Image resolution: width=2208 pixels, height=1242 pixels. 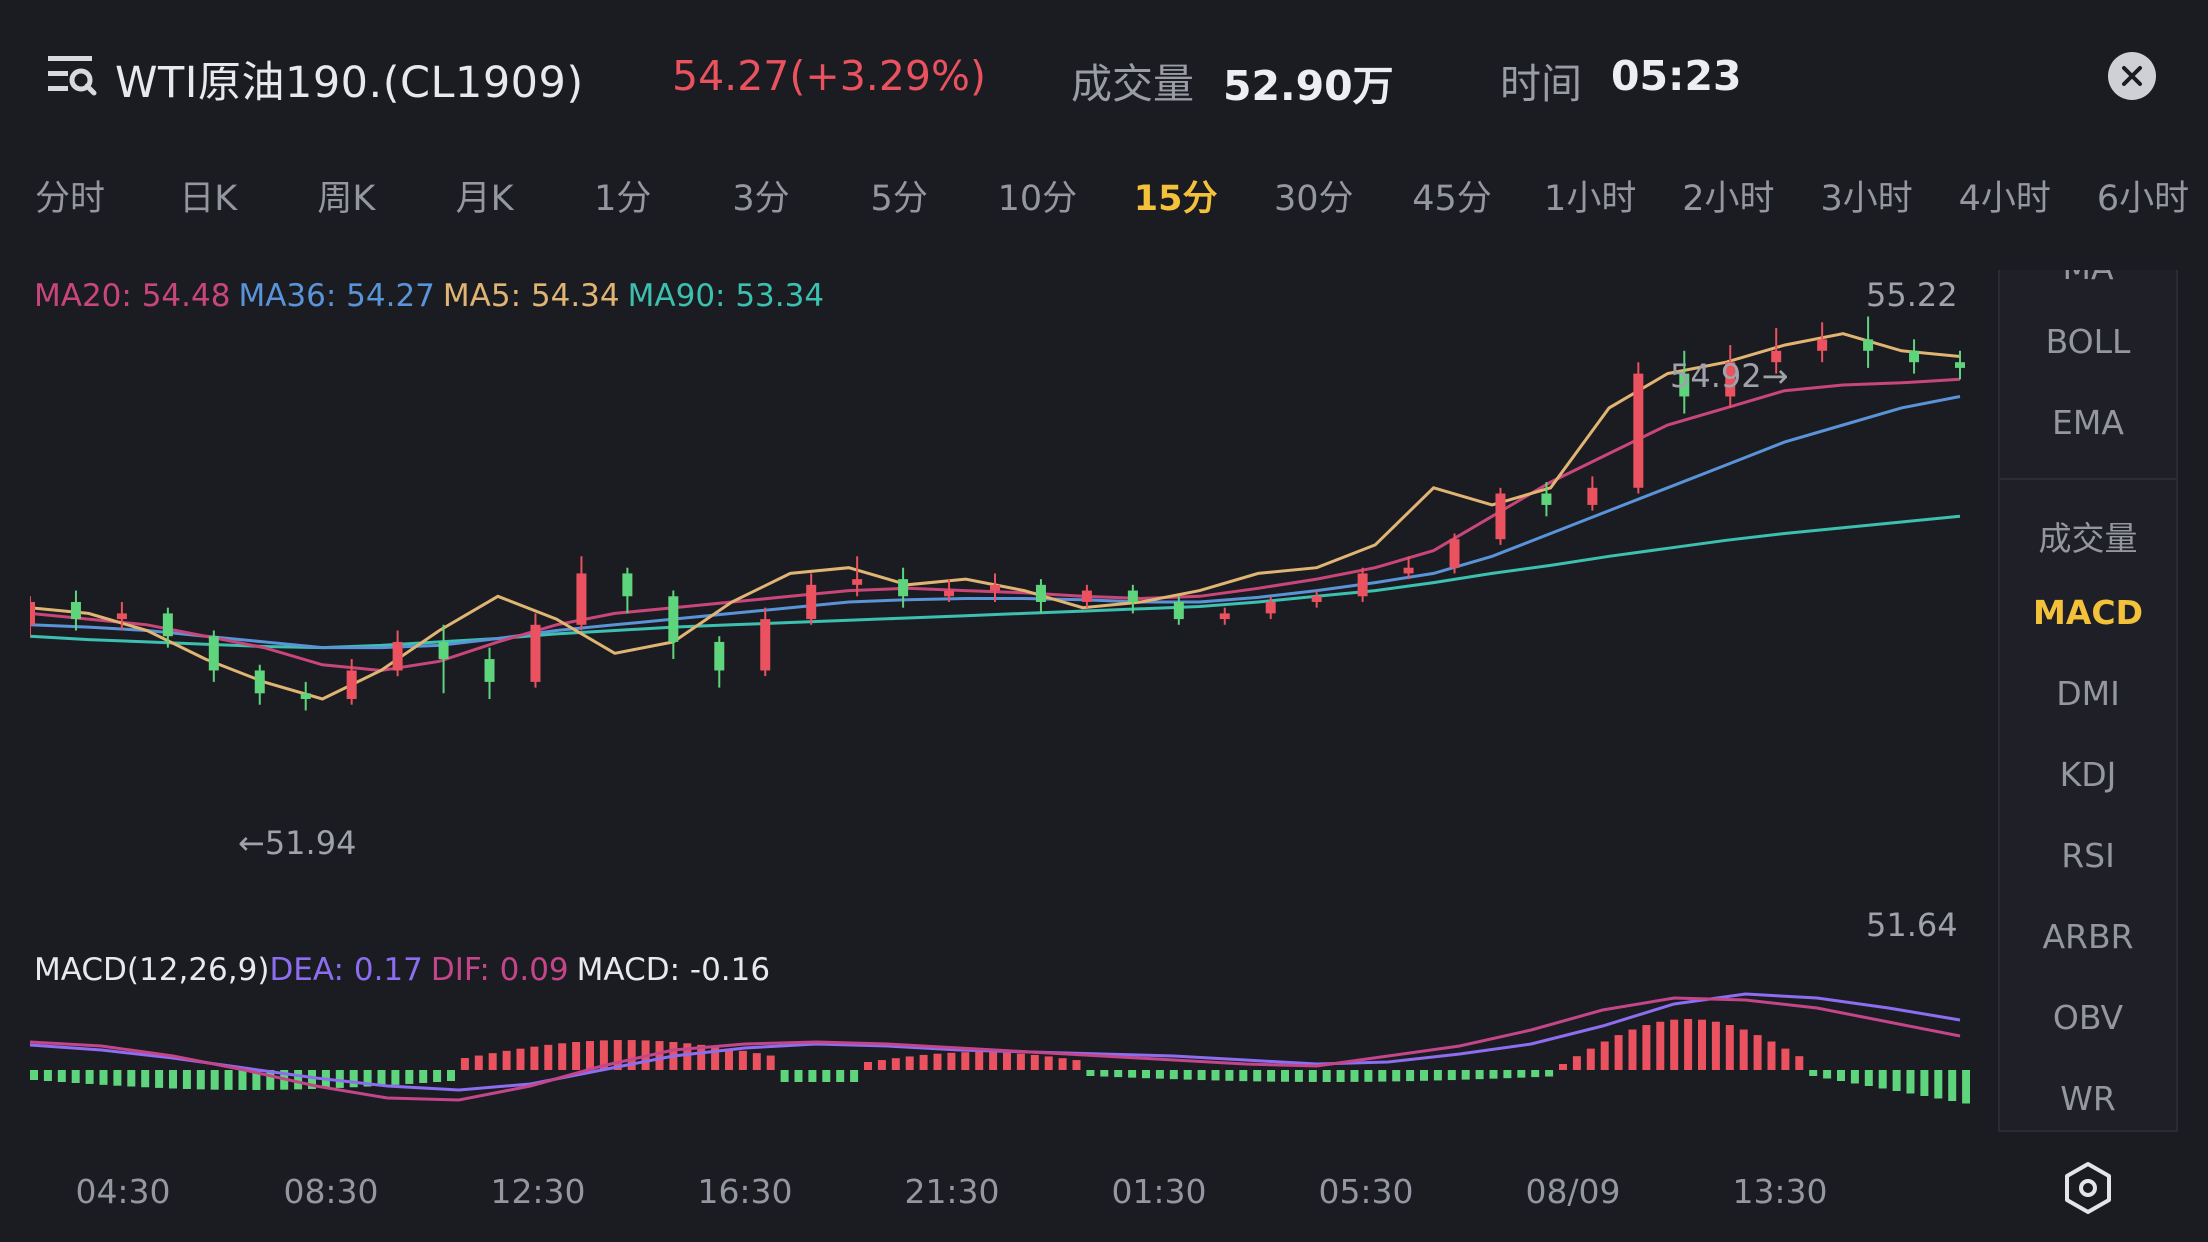 I want to click on time-label: 时间, so click(x=1541, y=84).